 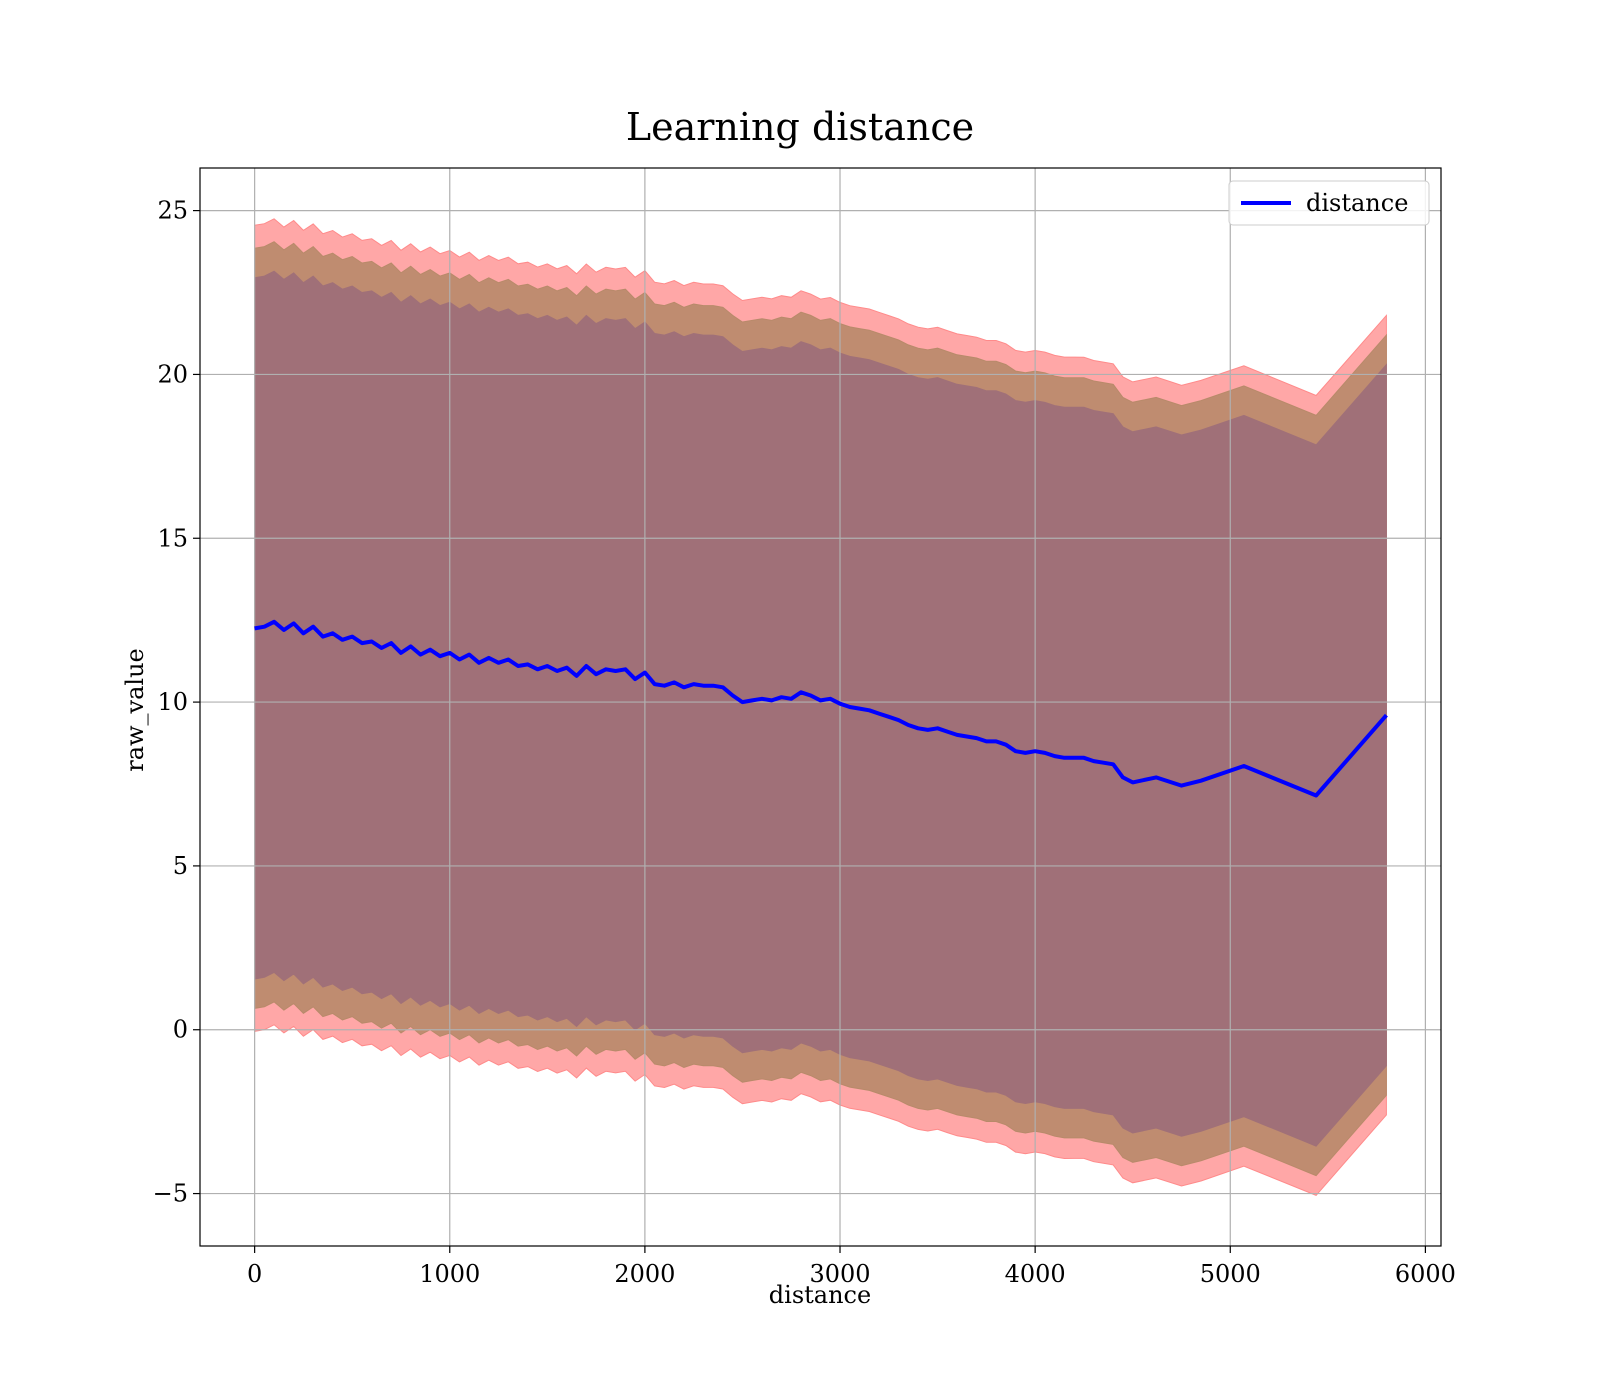 What do you see at coordinates (172, 374) in the screenshot?
I see `y-tick-label-20: 20` at bounding box center [172, 374].